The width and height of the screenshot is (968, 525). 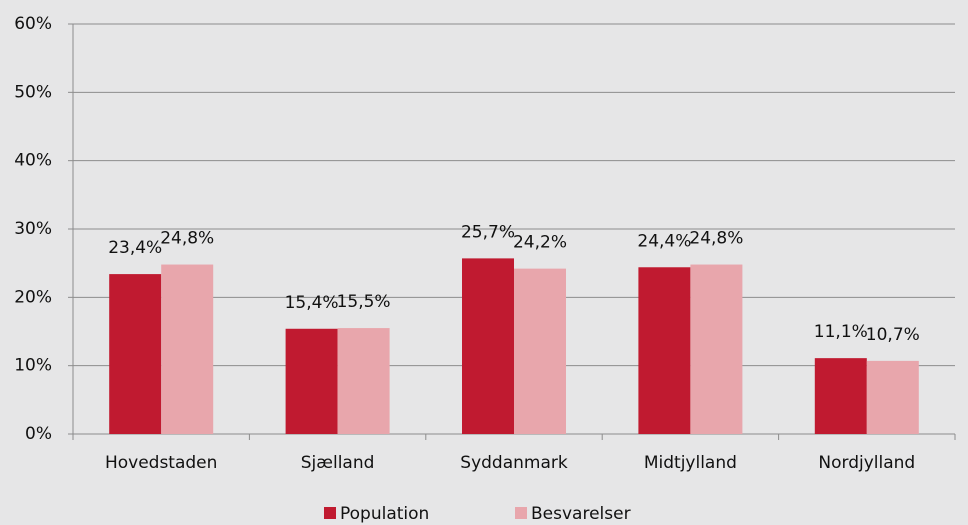 I want to click on data-label: 11,1%, so click(x=841, y=332).